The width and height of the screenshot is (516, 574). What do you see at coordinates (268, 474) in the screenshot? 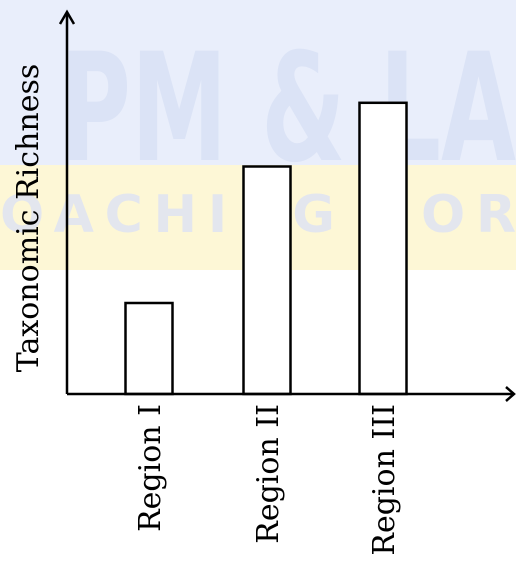
I see `x-tick-label-2: Region II` at bounding box center [268, 474].